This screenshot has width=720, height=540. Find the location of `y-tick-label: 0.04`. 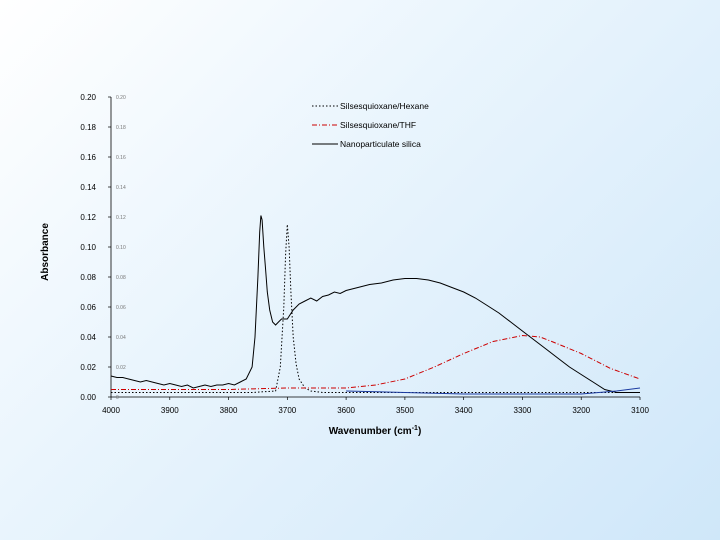

y-tick-label: 0.04 is located at coordinates (88, 337).